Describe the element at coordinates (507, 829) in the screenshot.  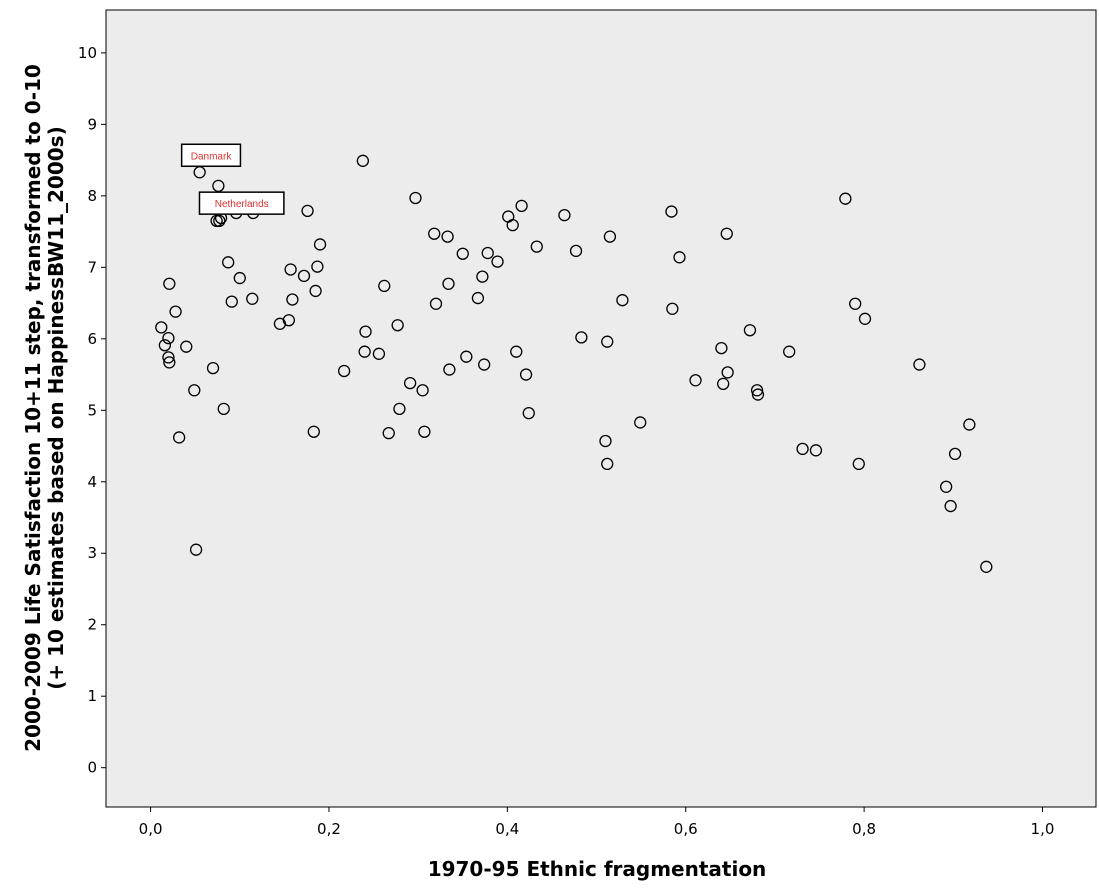
I see `x-tick-label: 0,4` at that location.